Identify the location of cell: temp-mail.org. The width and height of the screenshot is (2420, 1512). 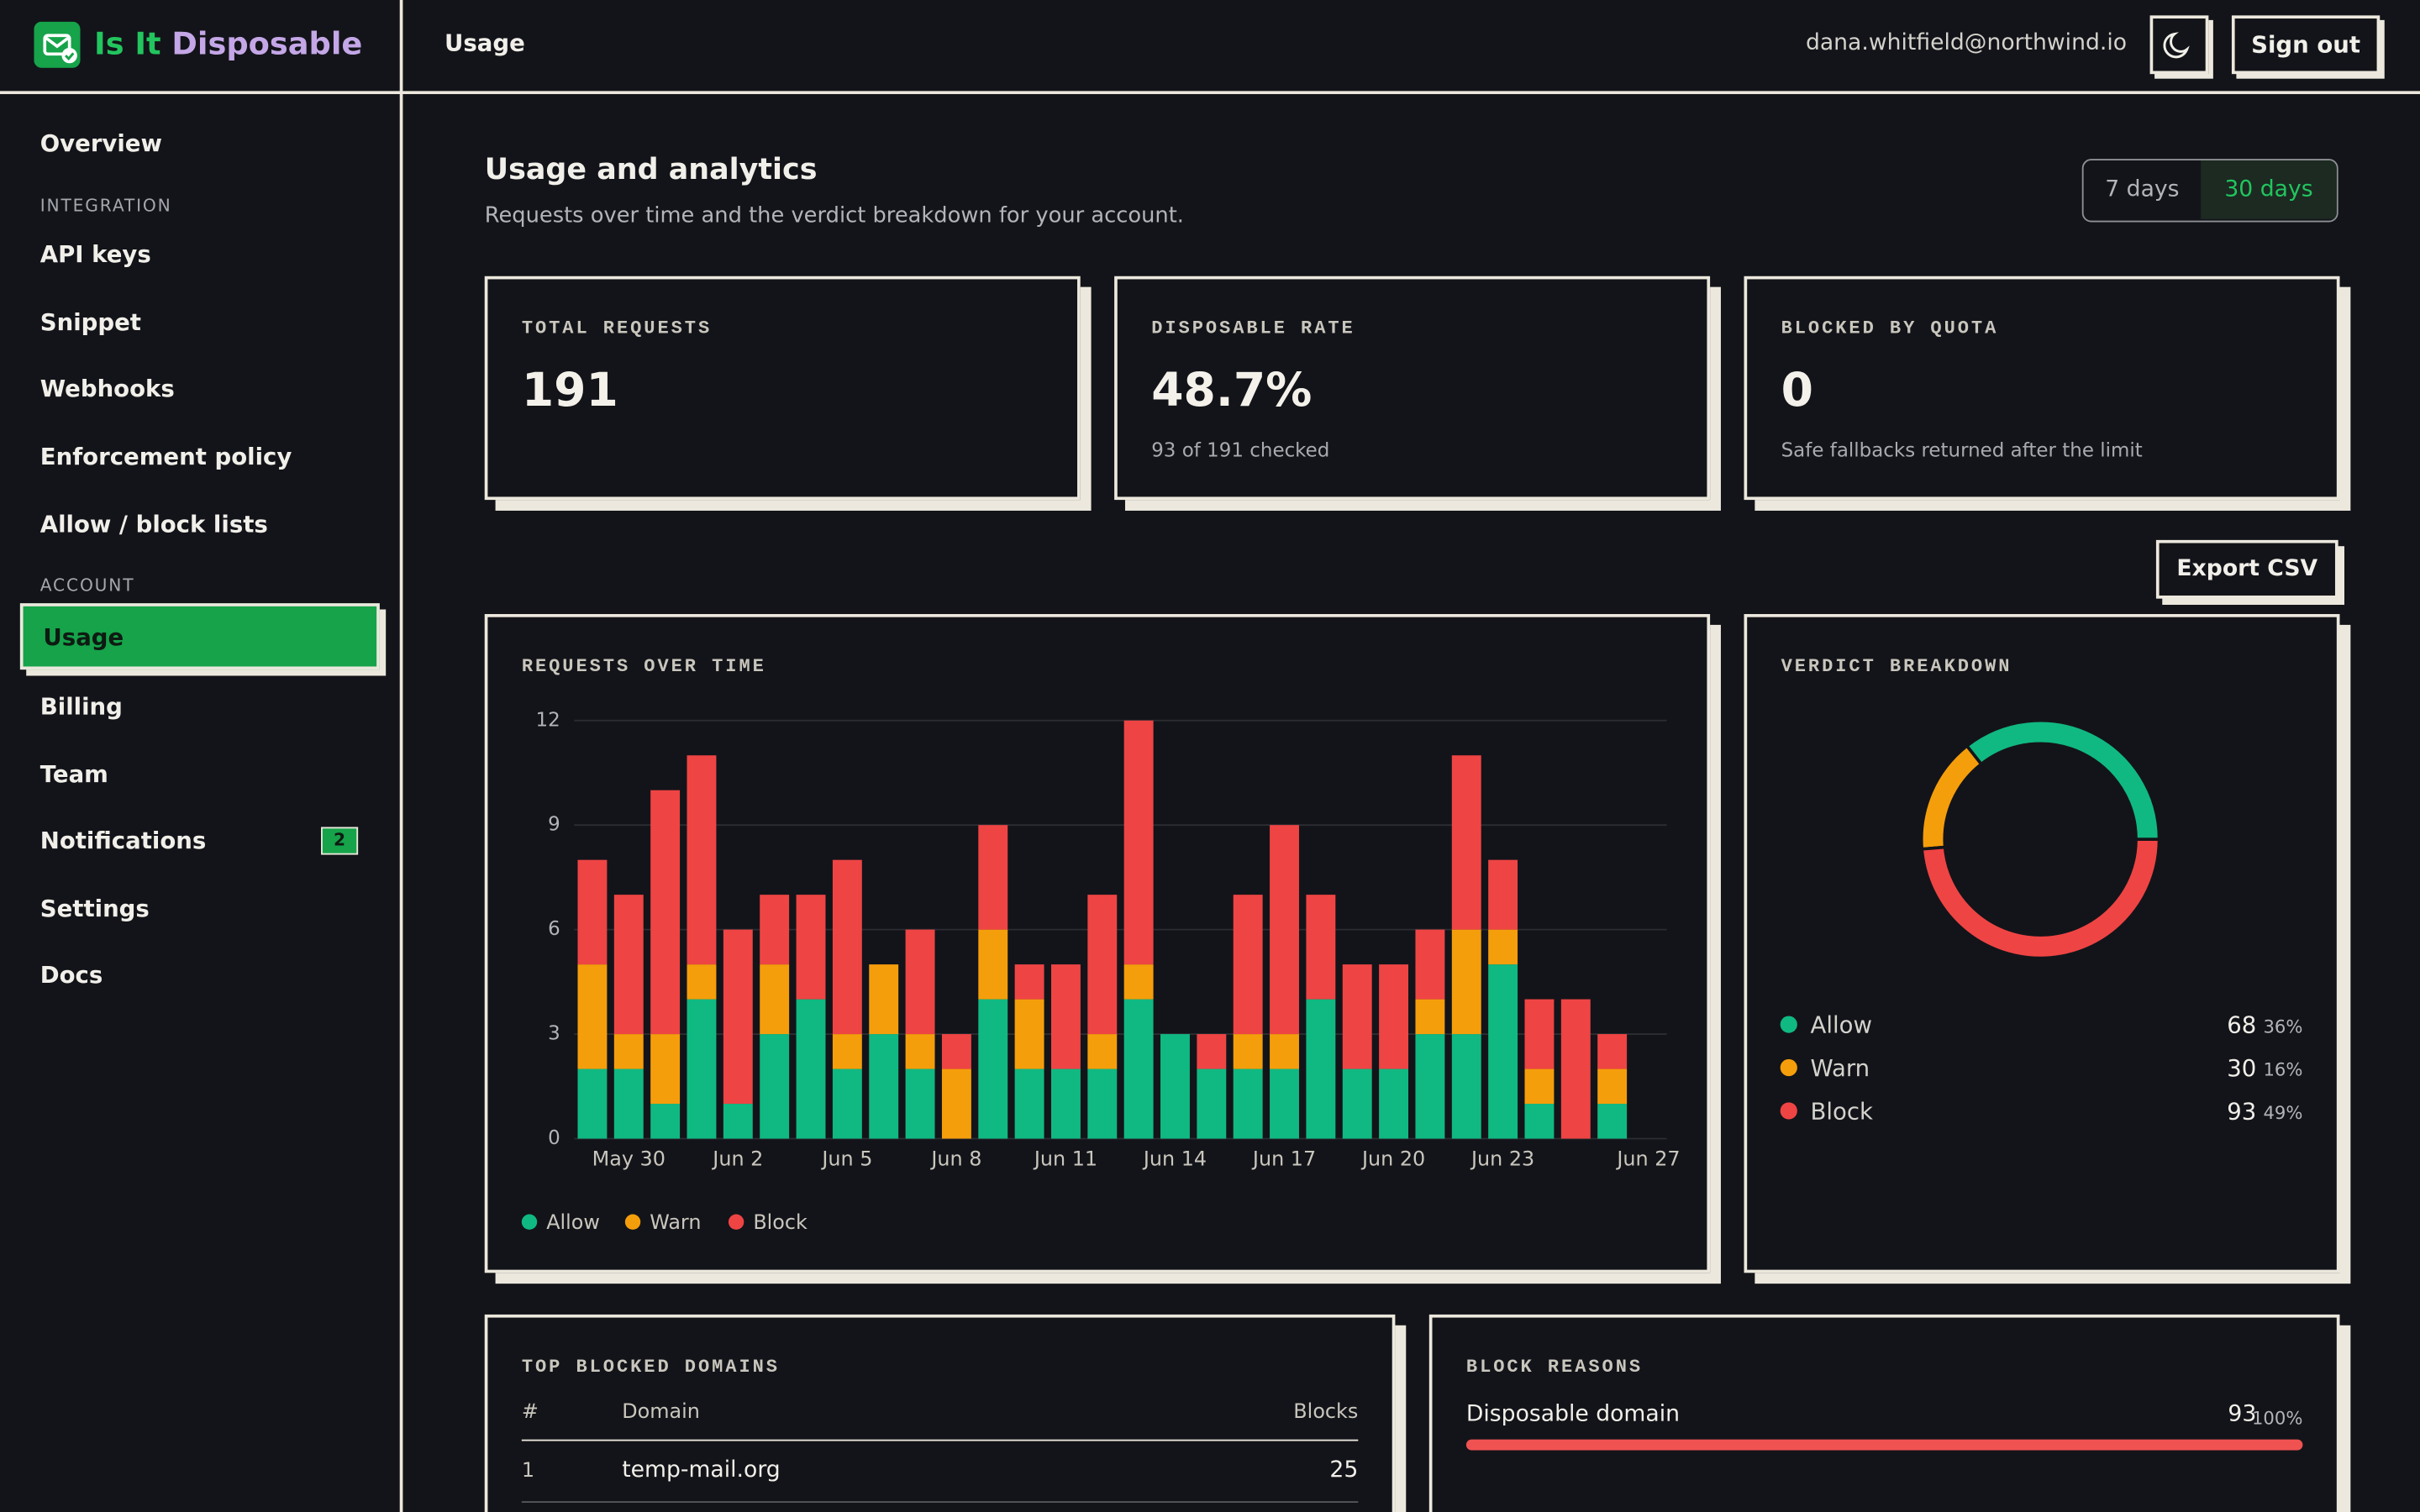
(702, 1470).